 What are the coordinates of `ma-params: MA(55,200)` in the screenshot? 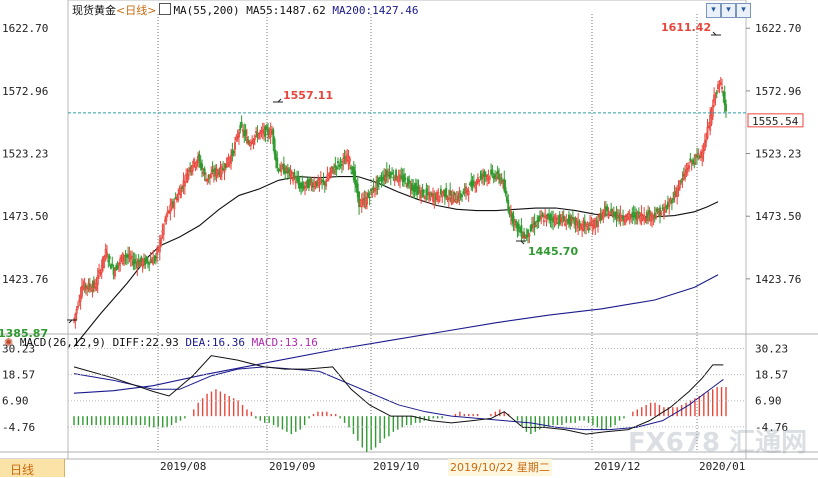 It's located at (206, 10).